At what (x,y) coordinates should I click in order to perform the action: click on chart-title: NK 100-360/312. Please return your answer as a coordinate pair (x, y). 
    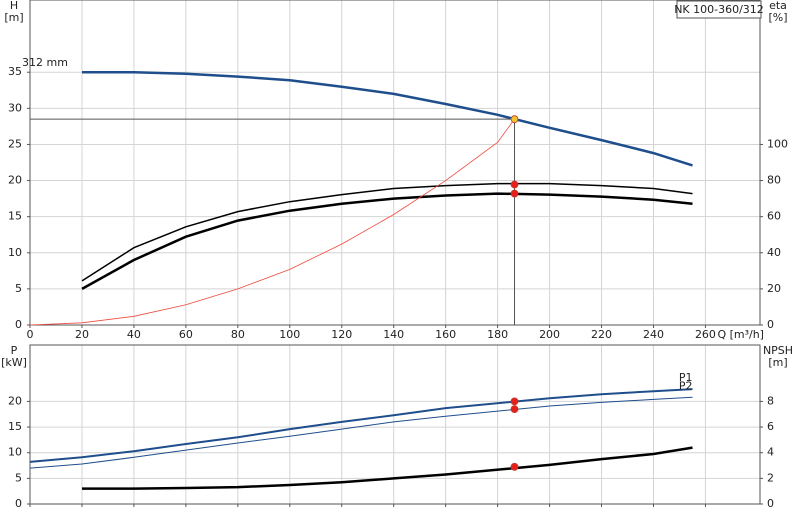
    Looking at the image, I should click on (719, 9).